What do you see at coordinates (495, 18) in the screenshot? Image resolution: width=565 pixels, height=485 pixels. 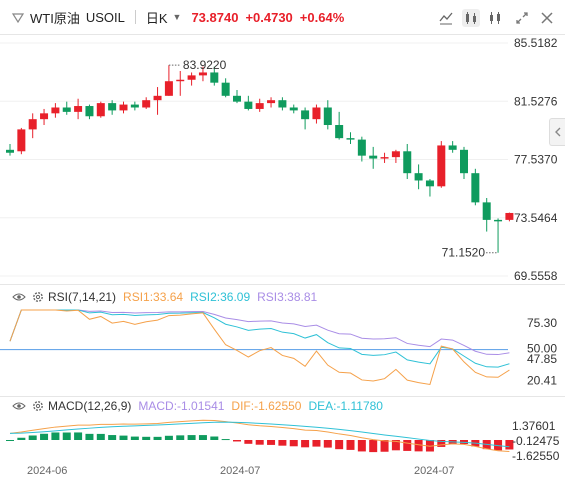 I see `compare-icon` at bounding box center [495, 18].